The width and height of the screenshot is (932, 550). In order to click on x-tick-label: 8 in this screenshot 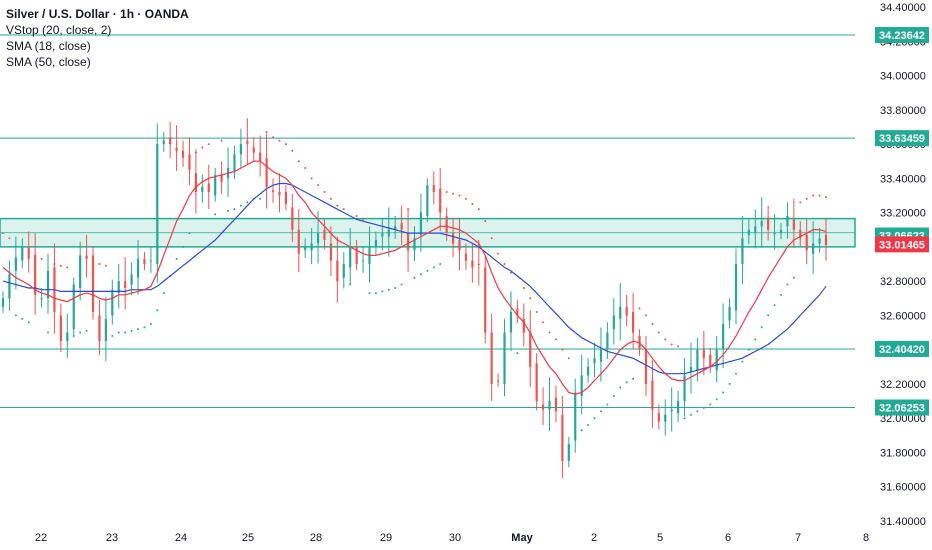, I will do `click(866, 538)`.